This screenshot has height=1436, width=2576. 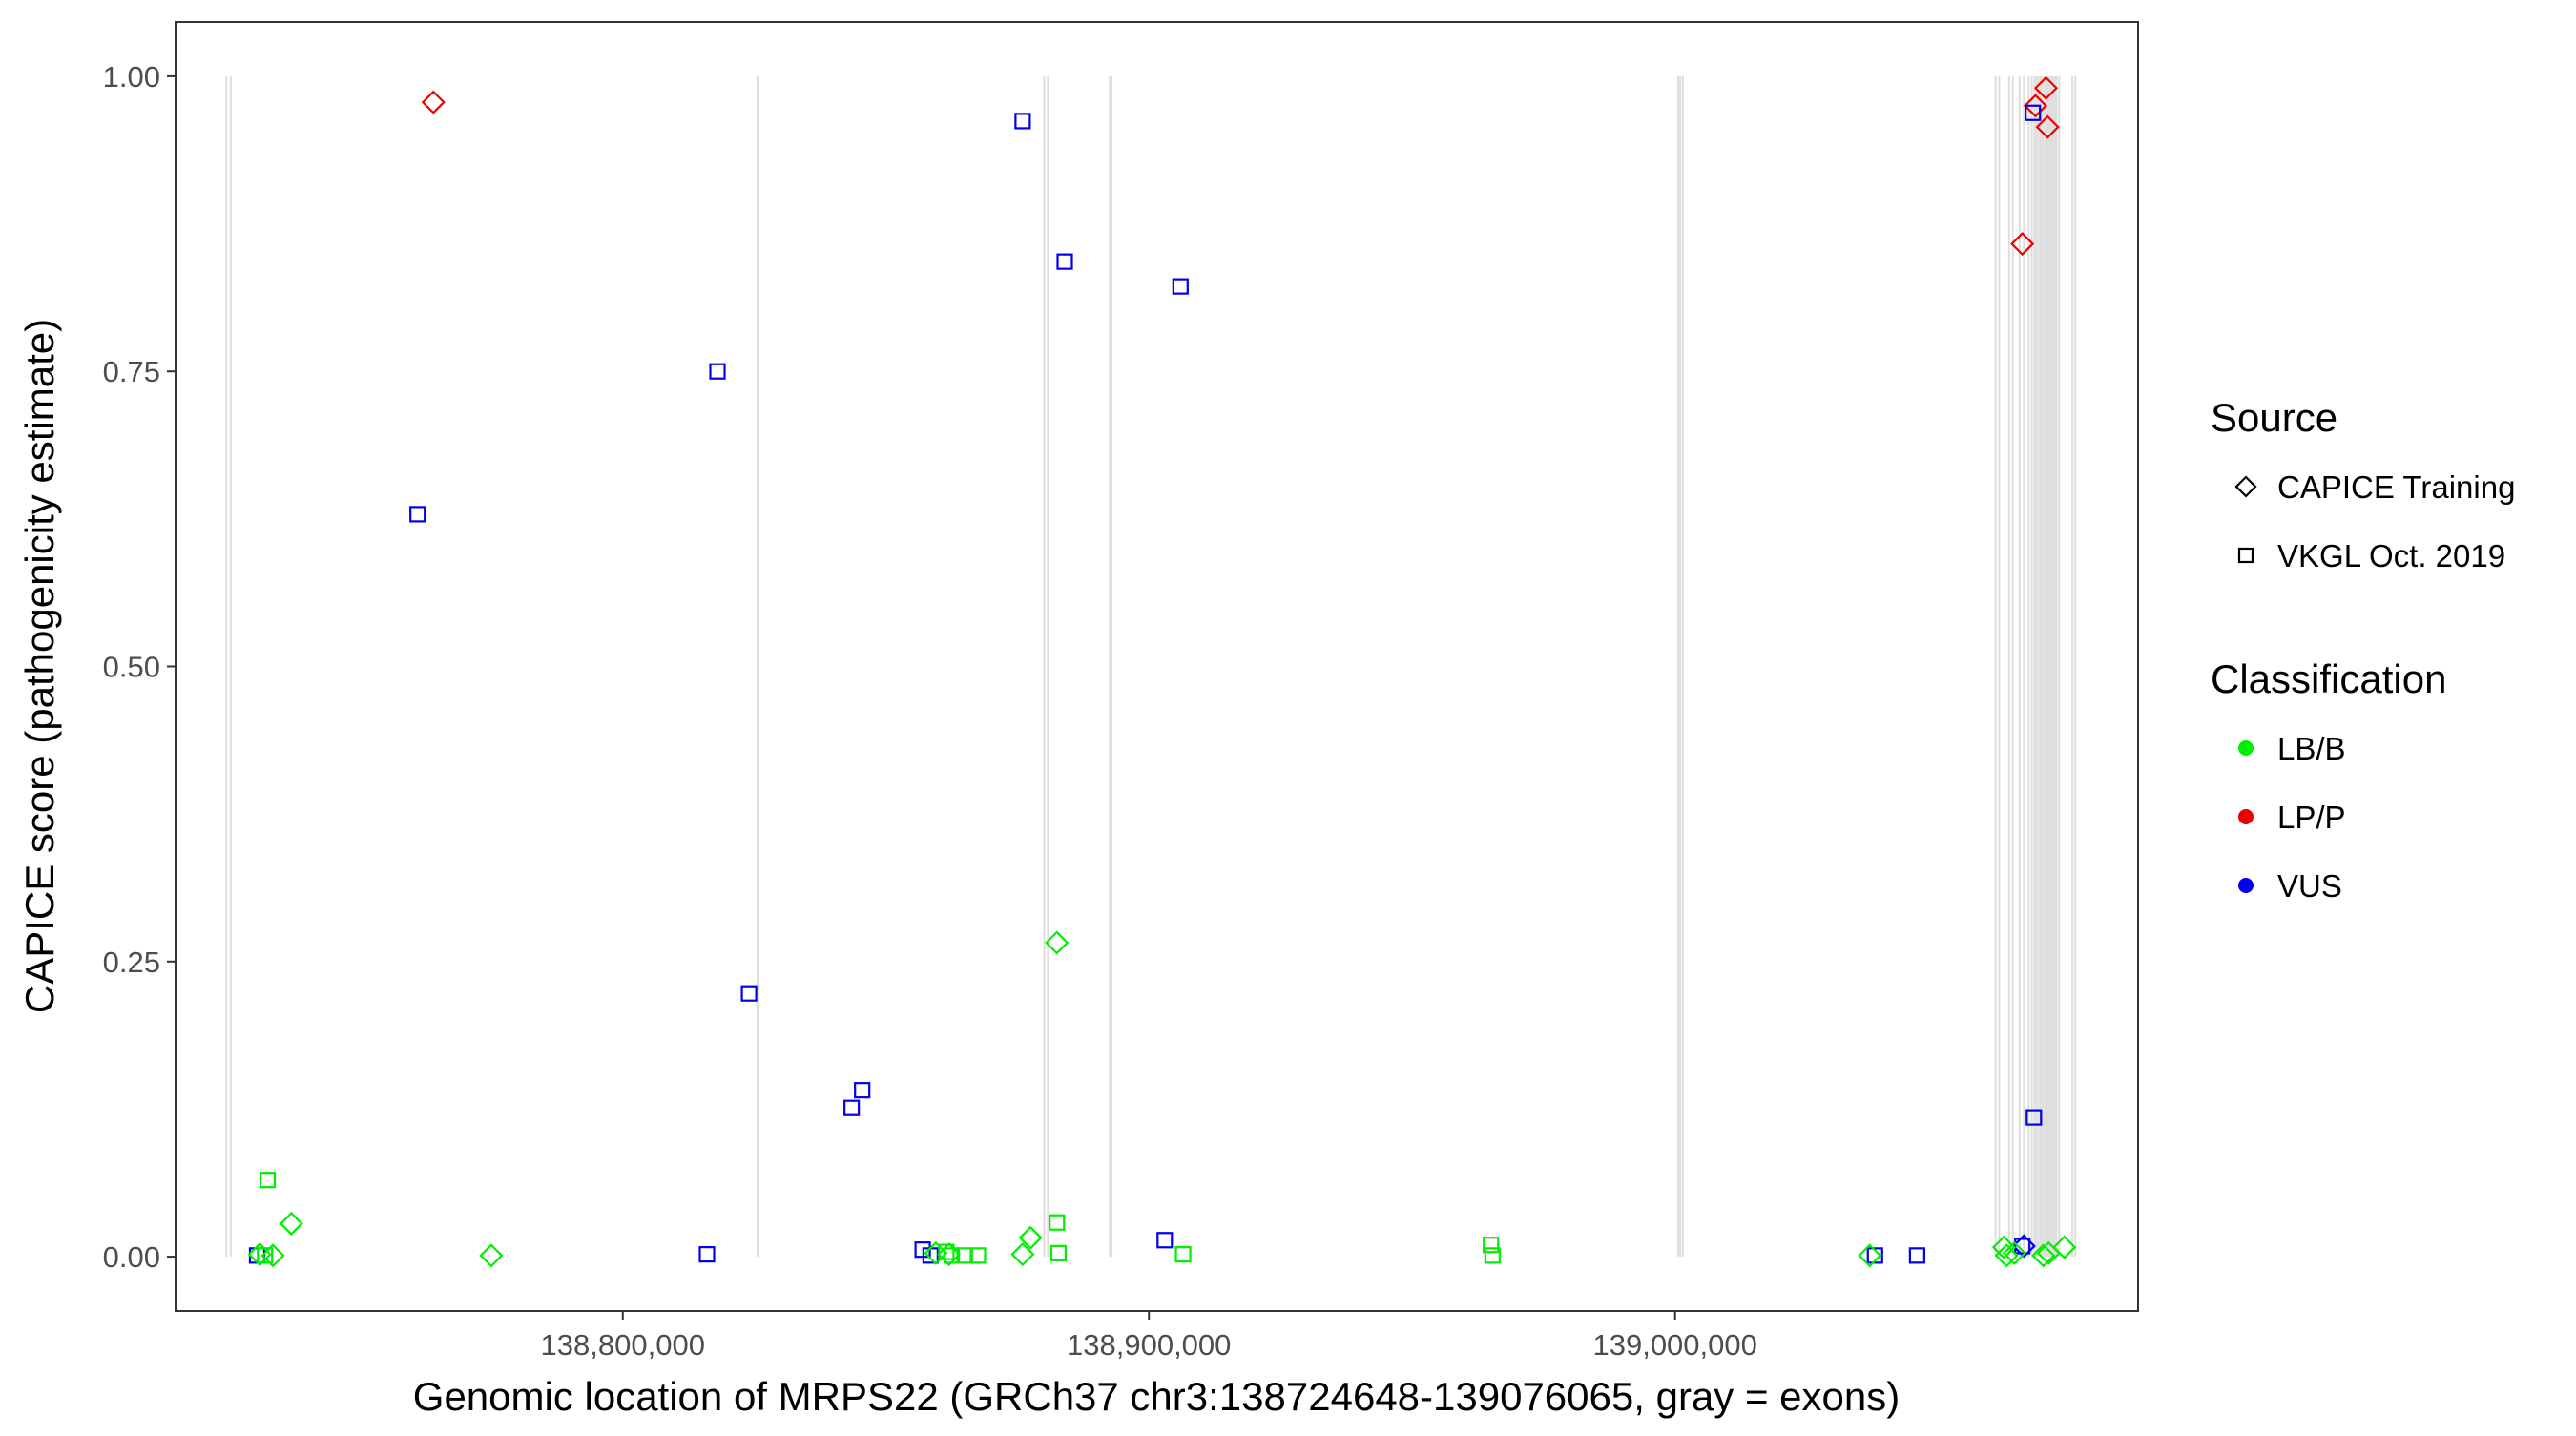 What do you see at coordinates (131, 1257) in the screenshot?
I see `y-tick-label: 0.00` at bounding box center [131, 1257].